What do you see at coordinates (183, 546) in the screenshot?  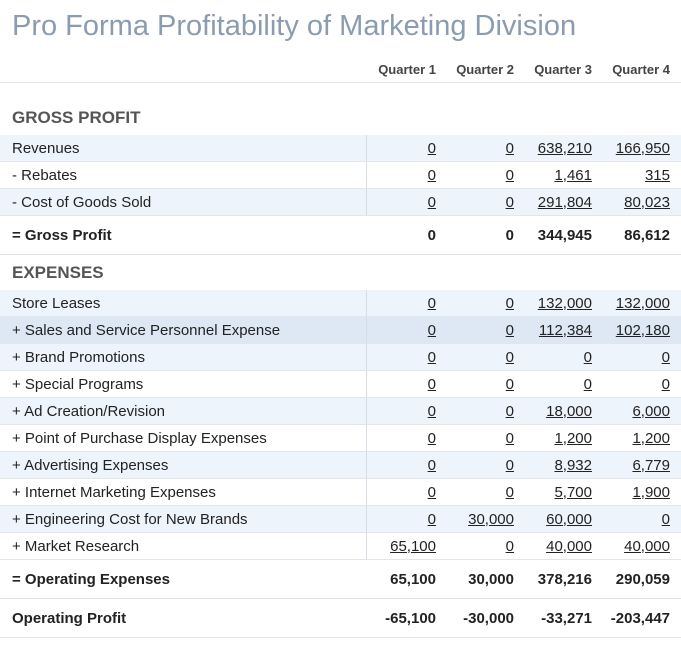 I see `row-label: + Market Research` at bounding box center [183, 546].